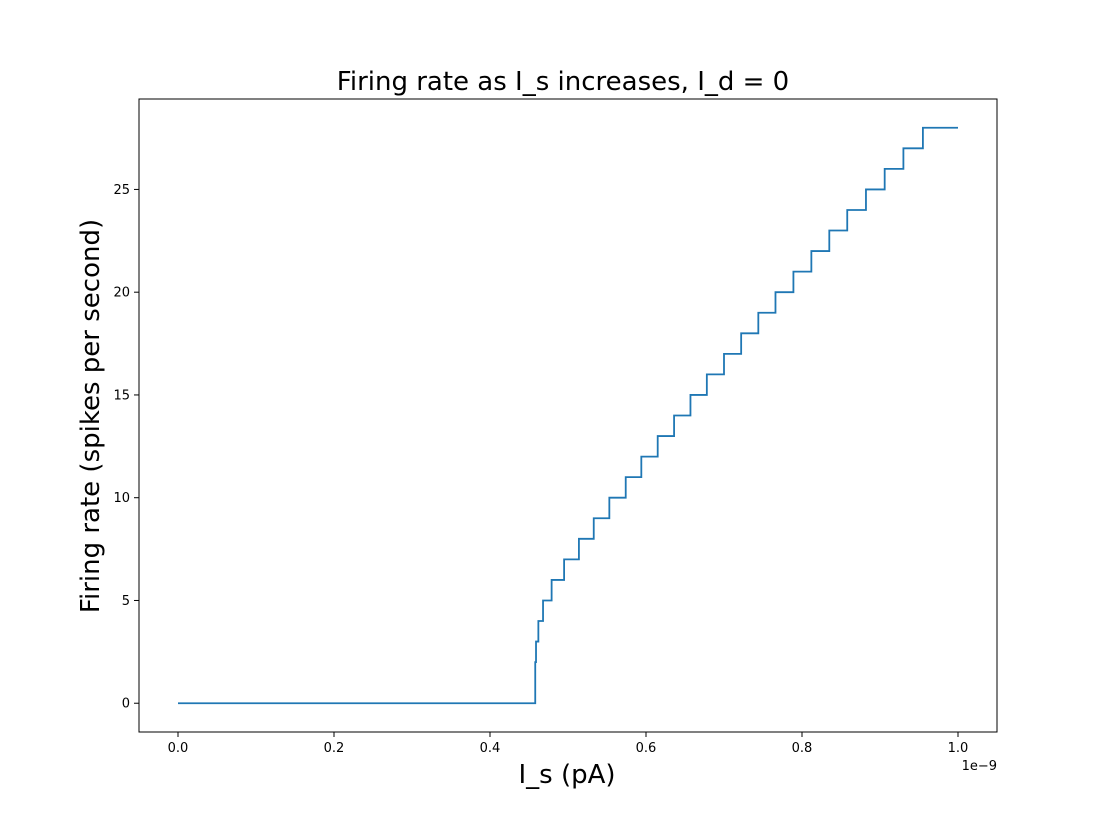  Describe the element at coordinates (178, 748) in the screenshot. I see `x-tick-label: 0.0` at that location.